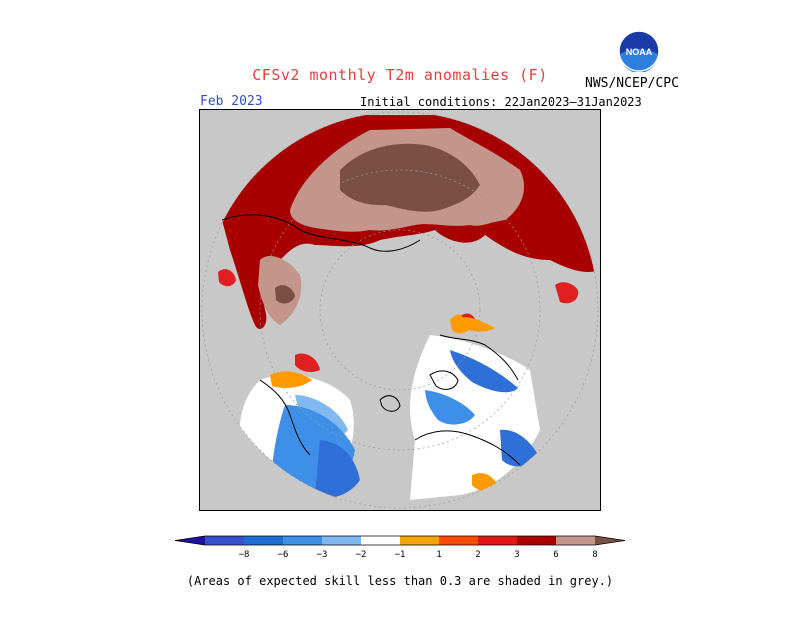 This screenshot has width=800, height=618. Describe the element at coordinates (475, 324) in the screenshot. I see `anomaly-region-orange-arctic` at that location.